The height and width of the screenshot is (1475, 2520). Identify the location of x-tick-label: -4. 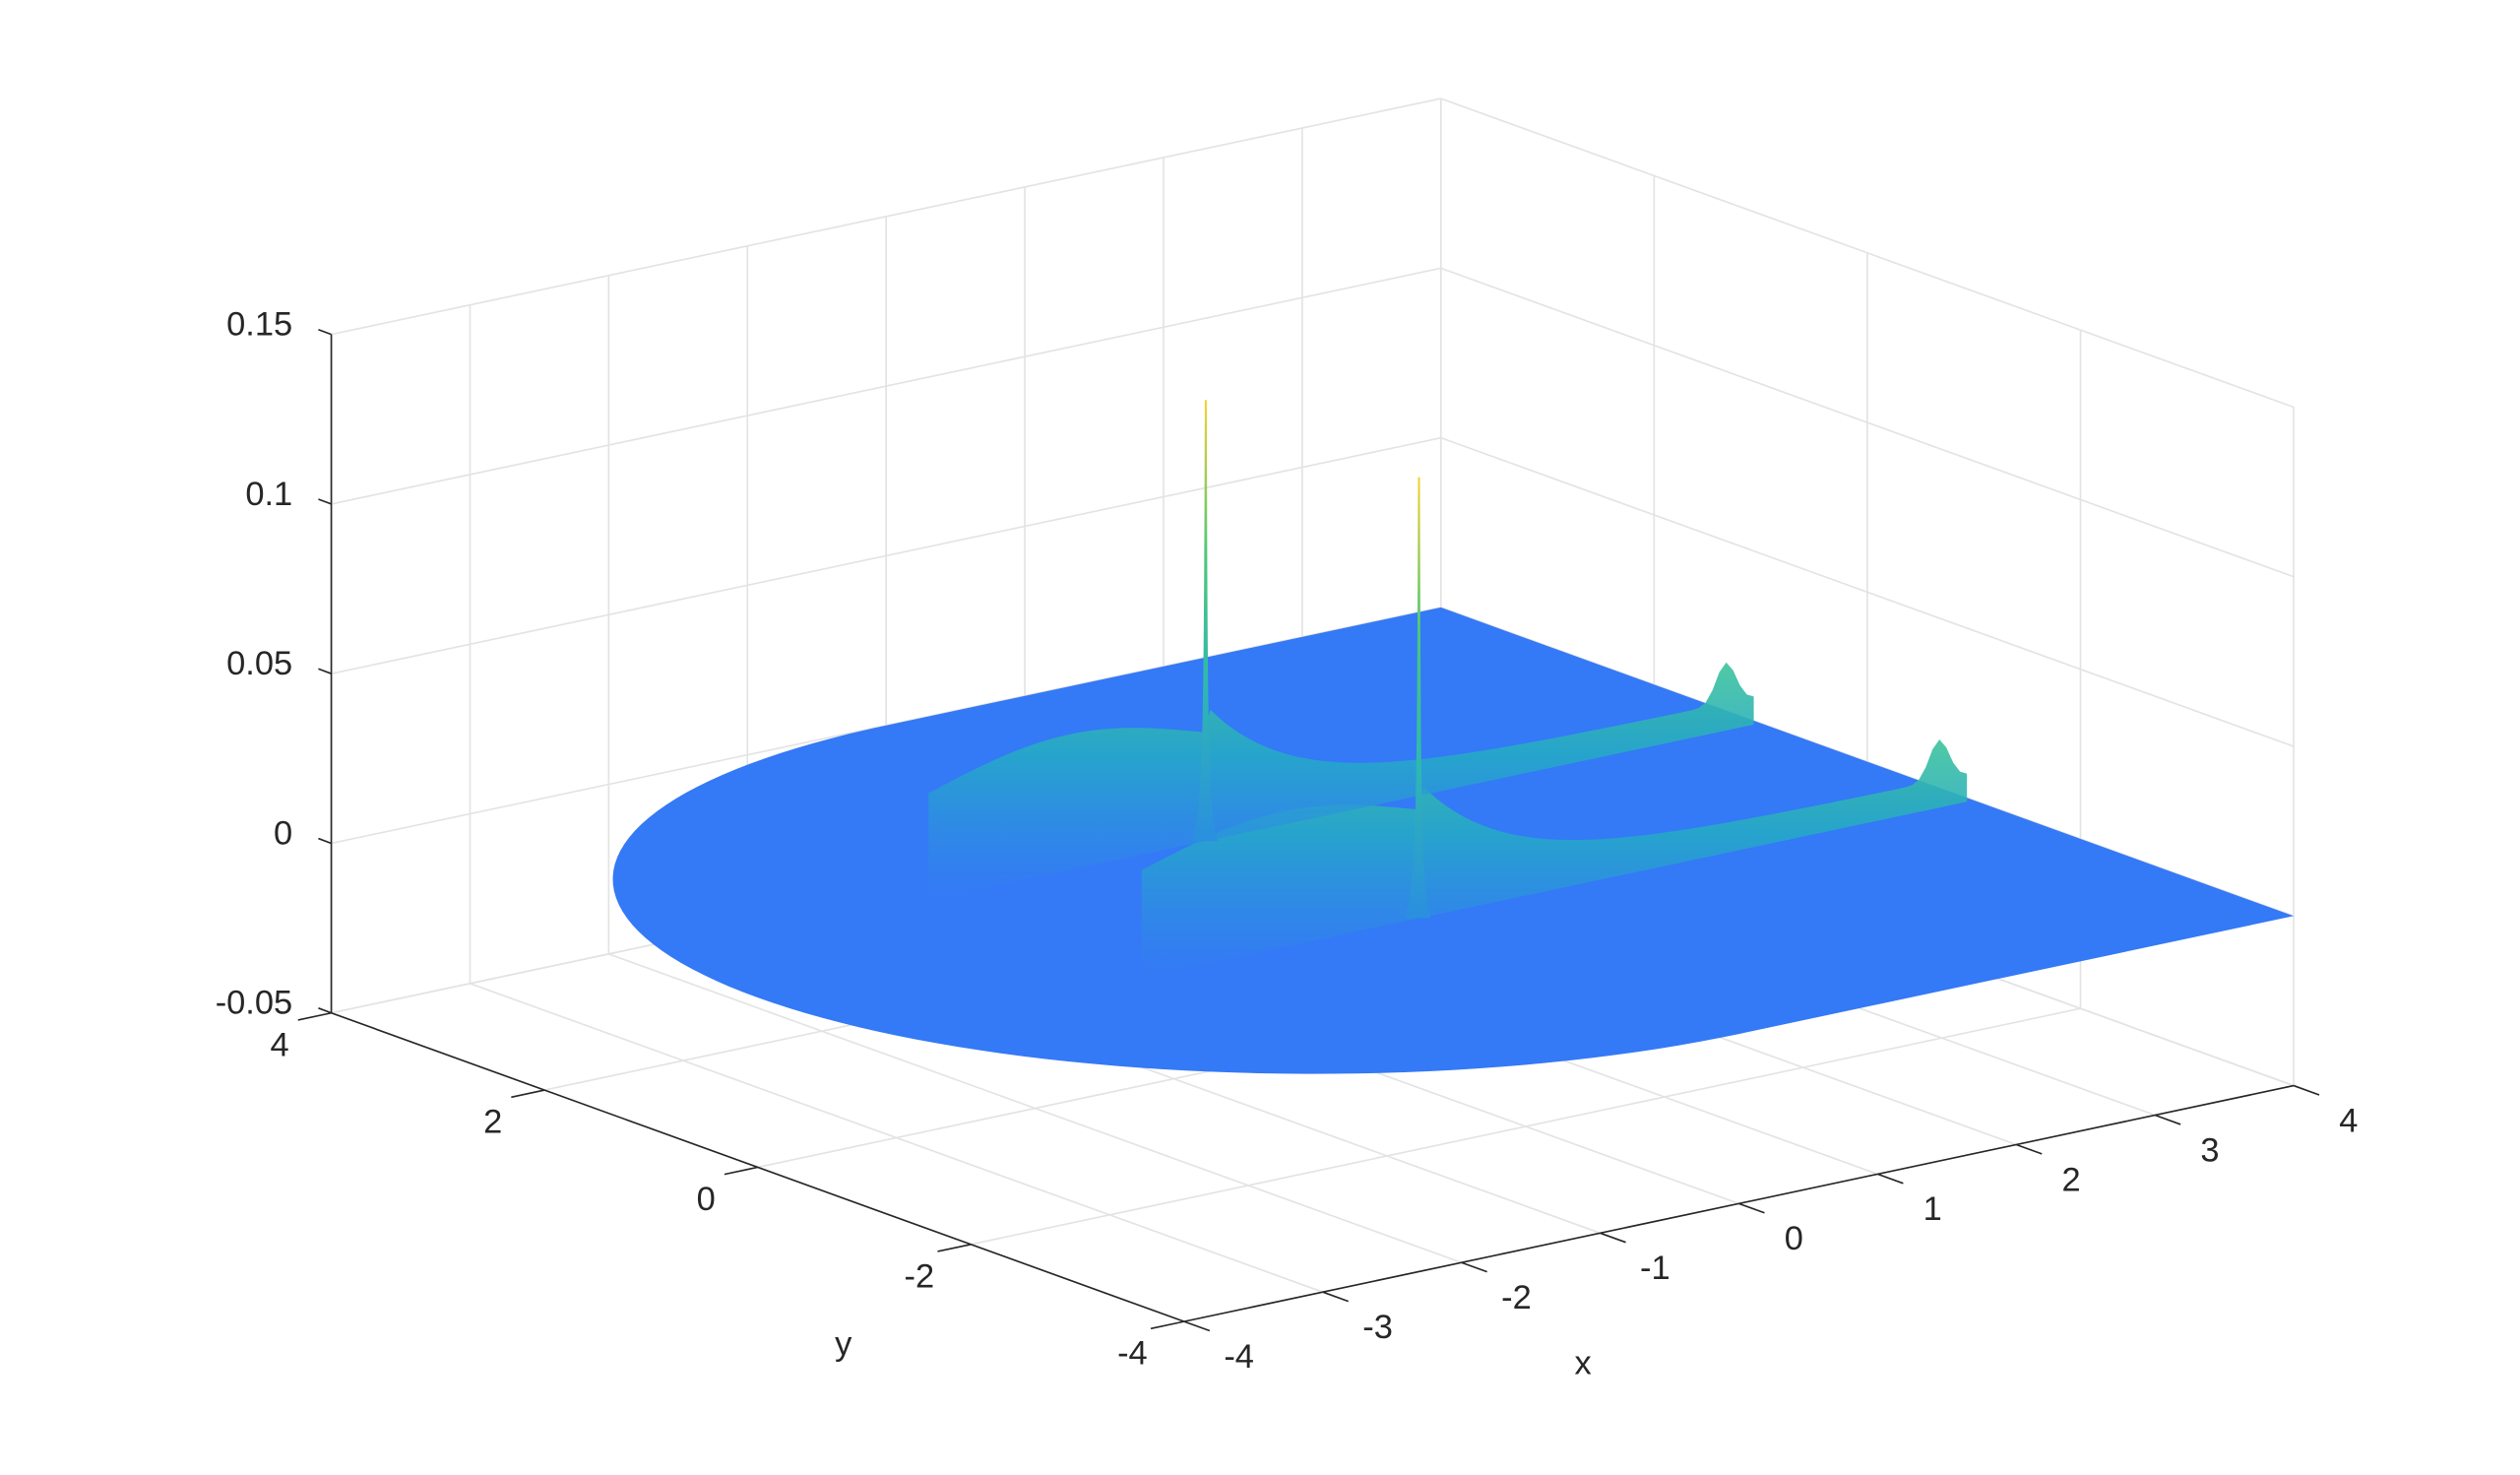
(1239, 1357).